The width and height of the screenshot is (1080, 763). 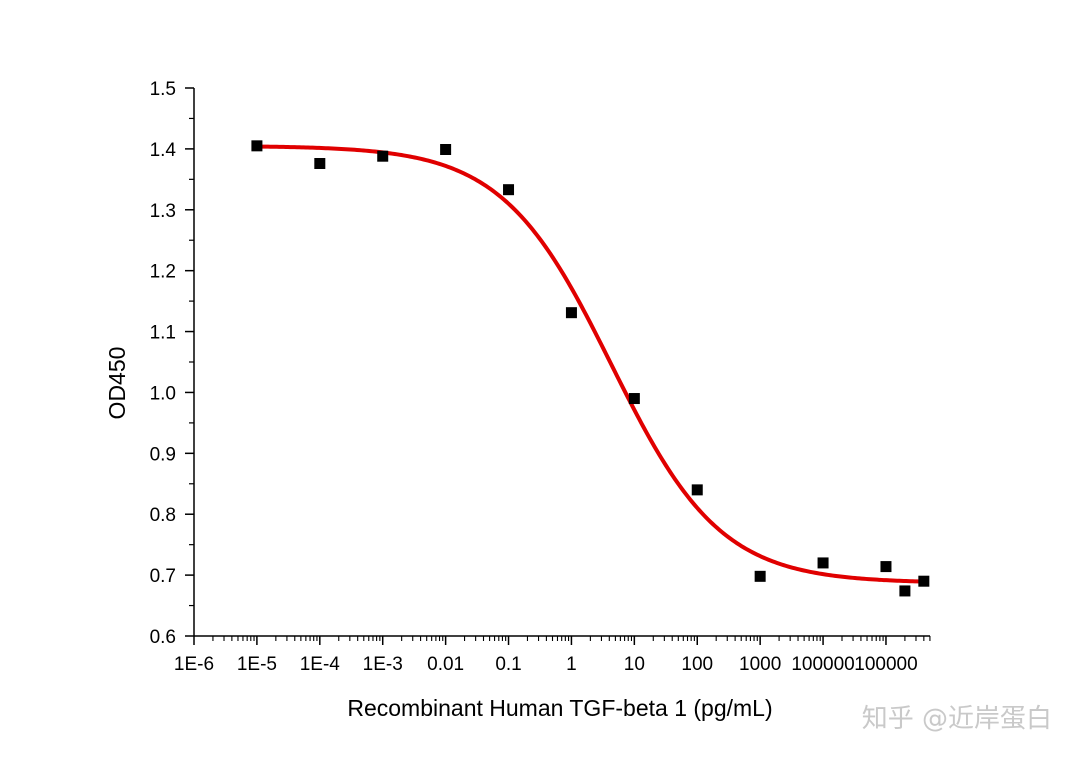 What do you see at coordinates (697, 664) in the screenshot?
I see `x-tick-label: 100` at bounding box center [697, 664].